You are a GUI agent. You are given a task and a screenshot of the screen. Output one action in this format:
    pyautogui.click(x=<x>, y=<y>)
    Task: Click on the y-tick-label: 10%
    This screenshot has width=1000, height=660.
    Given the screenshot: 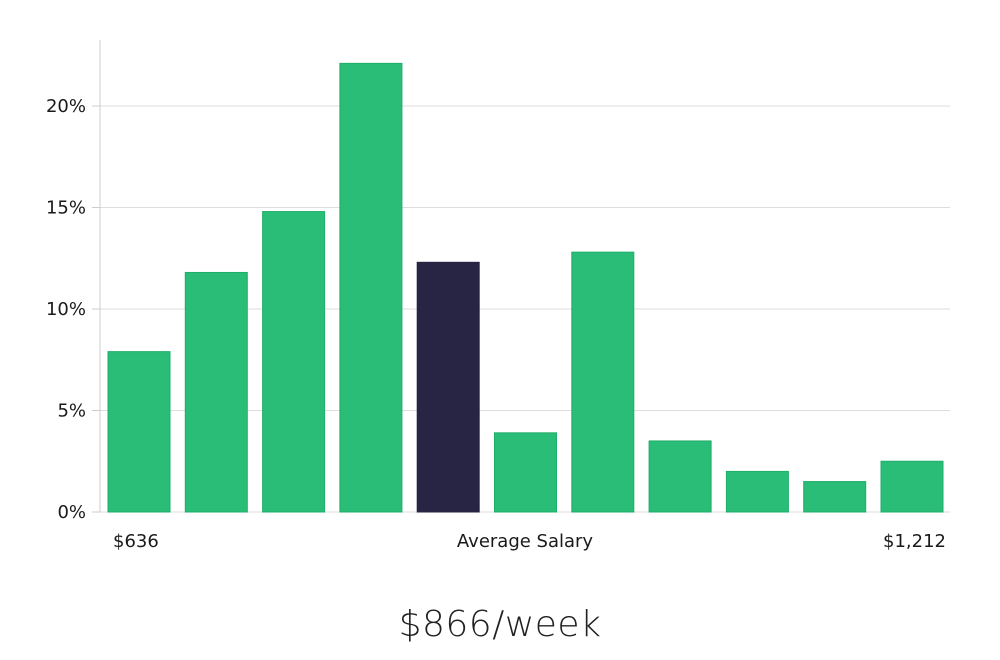 What is the action you would take?
    pyautogui.click(x=66, y=309)
    